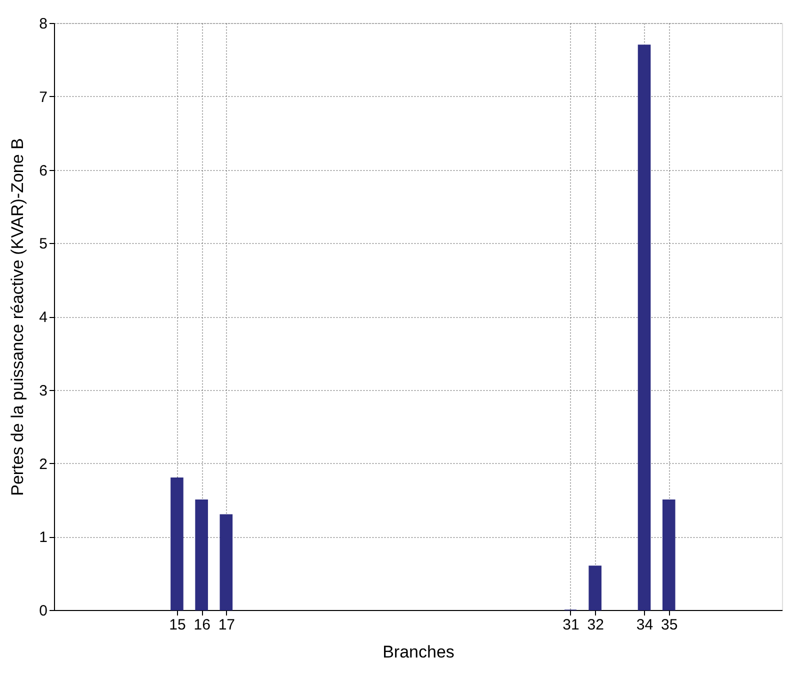  What do you see at coordinates (18, 317) in the screenshot?
I see `y-axis-title: Pertes de la puissance réactive (KVAR)-Zone B` at bounding box center [18, 317].